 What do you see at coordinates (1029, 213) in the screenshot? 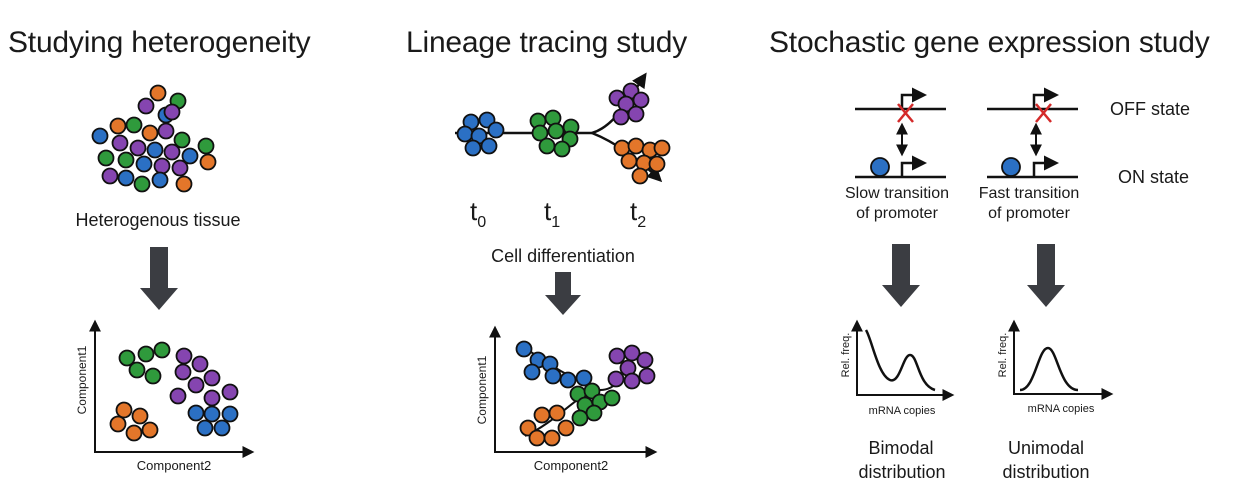
I see `fast-transition-line2: of promoter` at bounding box center [1029, 213].